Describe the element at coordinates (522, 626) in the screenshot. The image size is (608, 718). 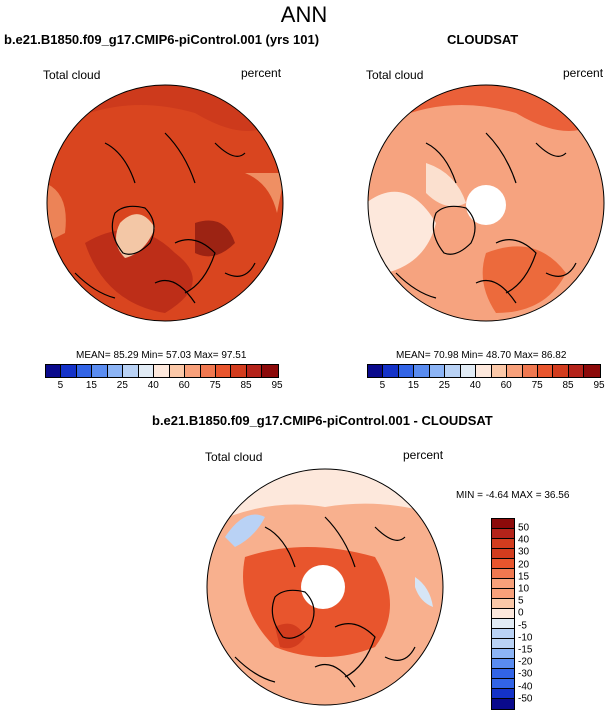
I see `colorbar-tick-label: -5` at that location.